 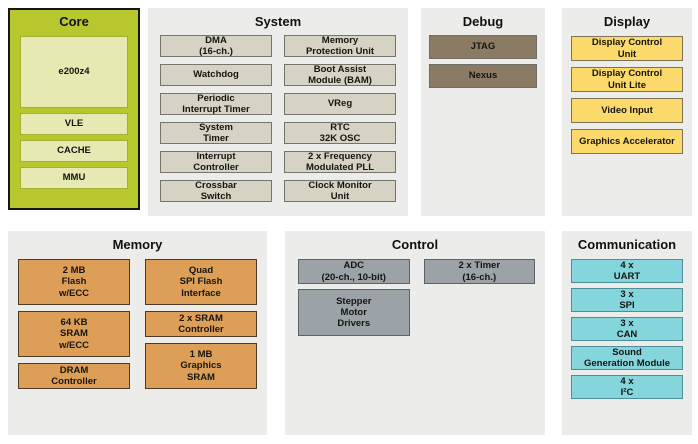 I want to click on block-i2c: 4 x I²C, so click(x=627, y=387).